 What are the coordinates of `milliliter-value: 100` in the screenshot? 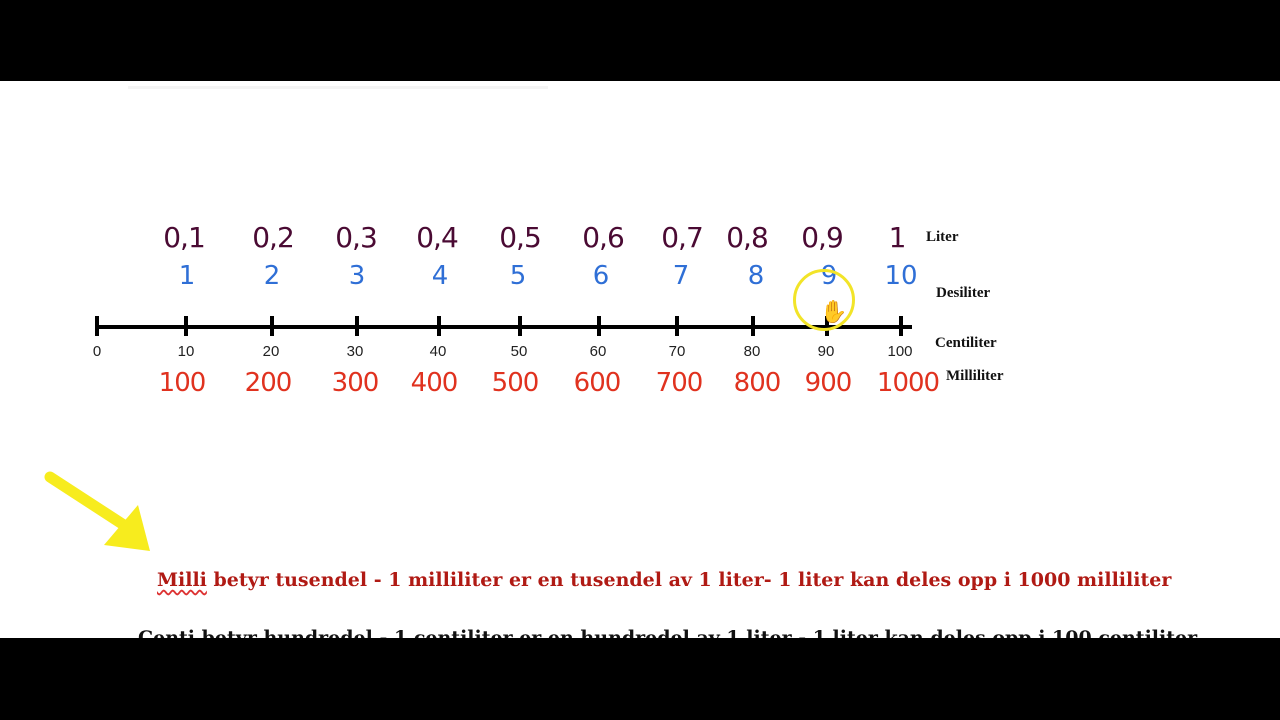 It's located at (182, 383).